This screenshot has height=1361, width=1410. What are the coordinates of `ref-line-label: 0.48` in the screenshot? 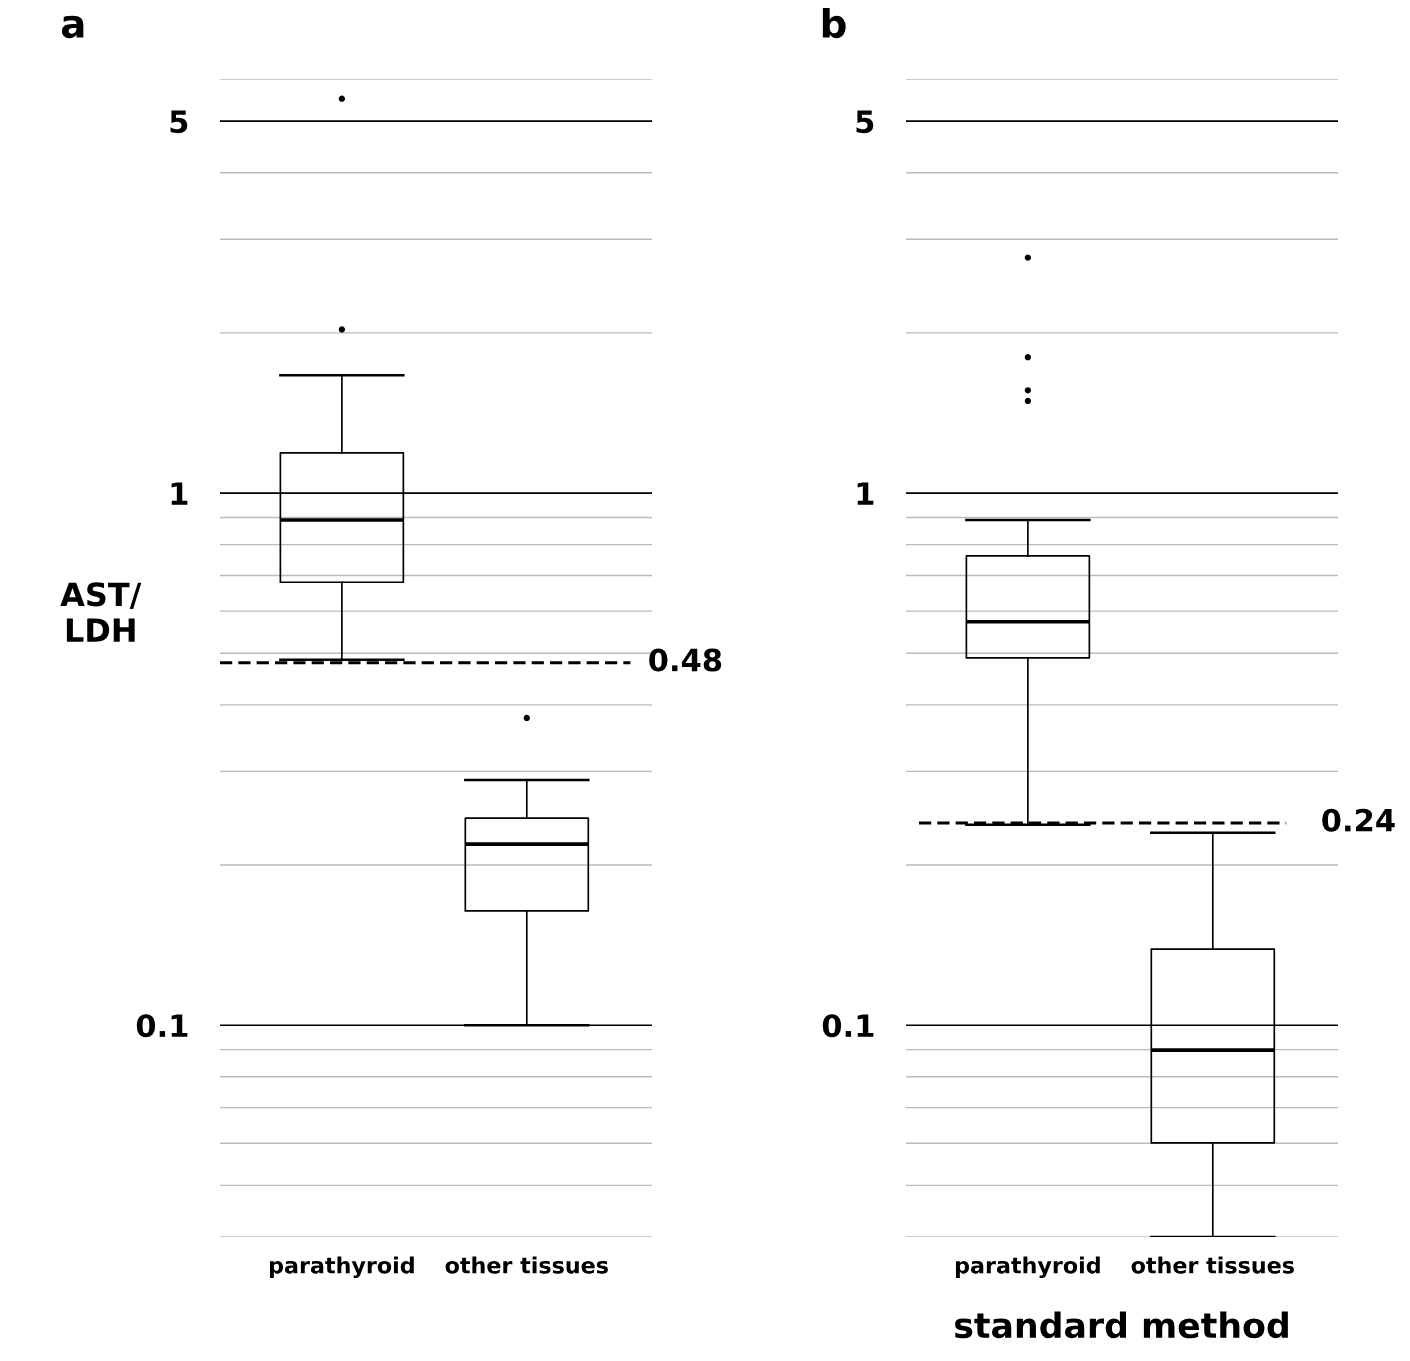 It's located at (685, 660).